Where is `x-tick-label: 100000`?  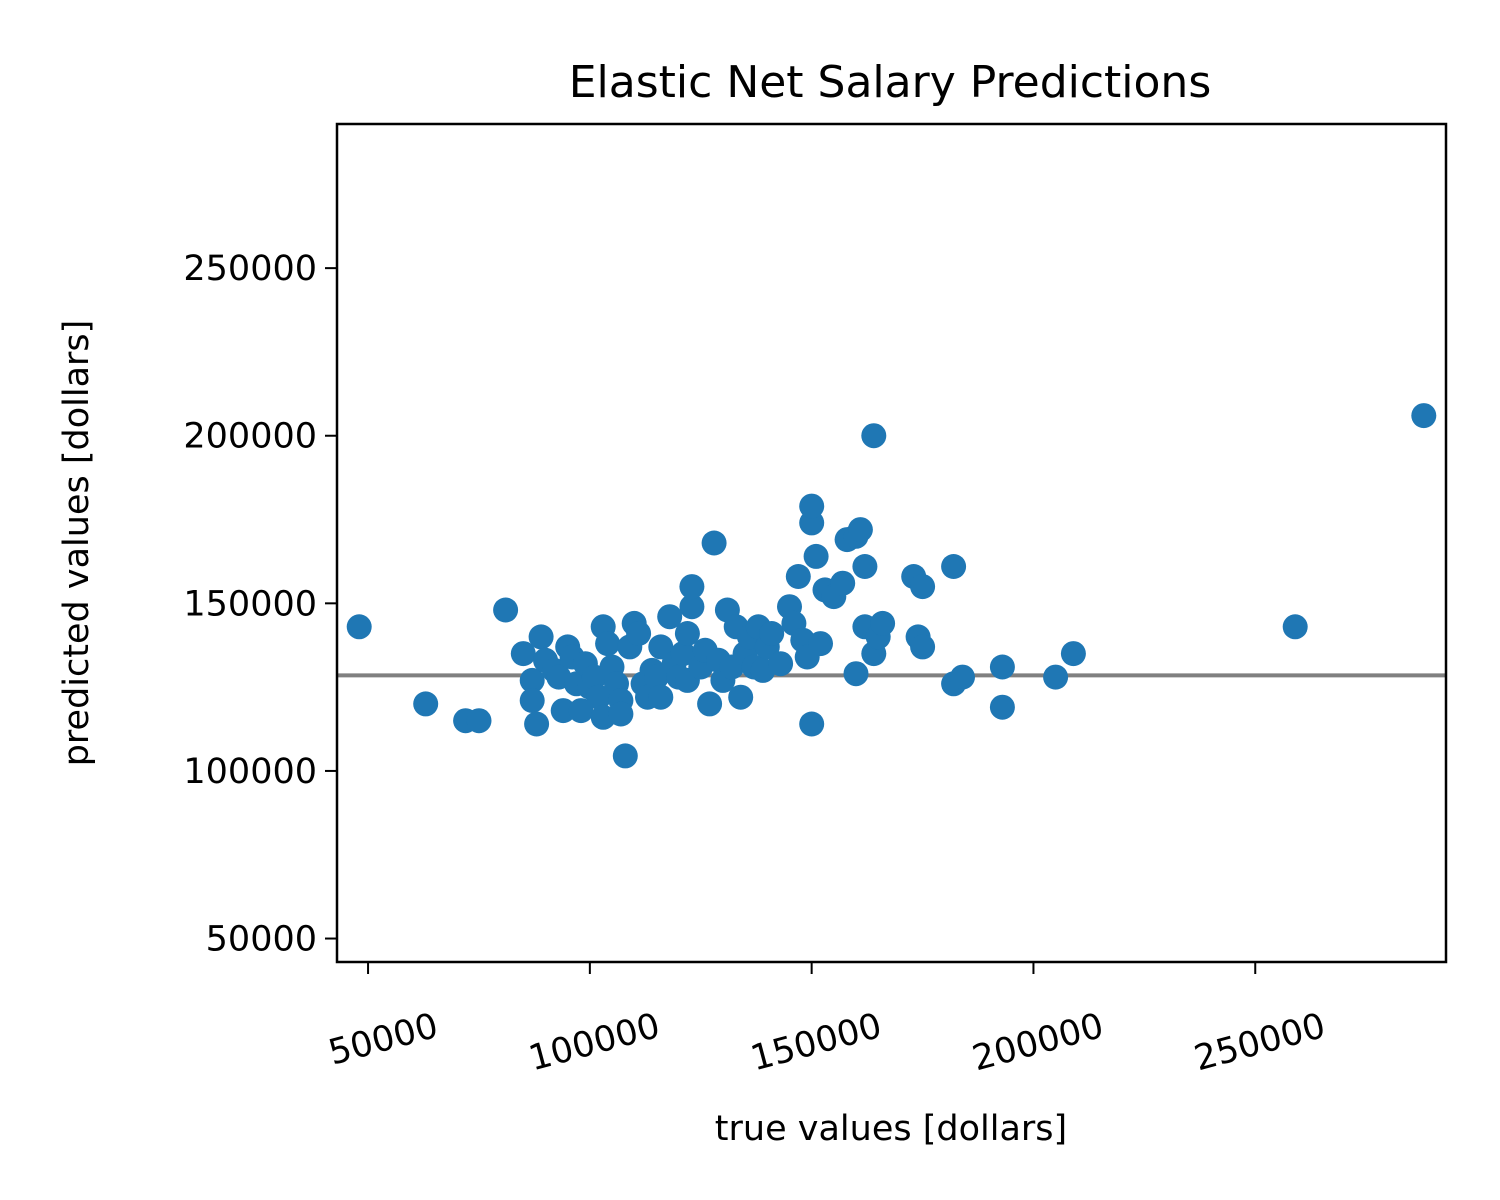 x-tick-label: 100000 is located at coordinates (594, 1042).